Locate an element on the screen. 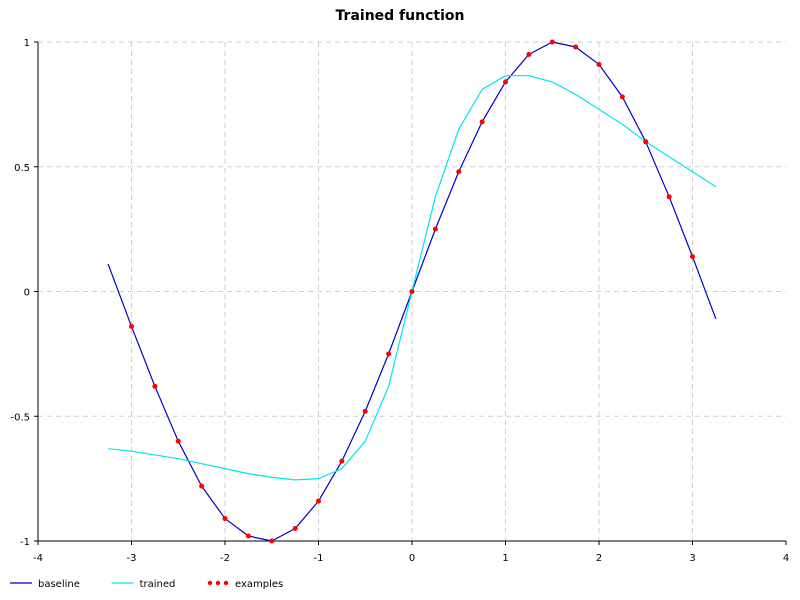 Image resolution: width=800 pixels, height=600 pixels. legend-item-trained: trained is located at coordinates (143, 584).